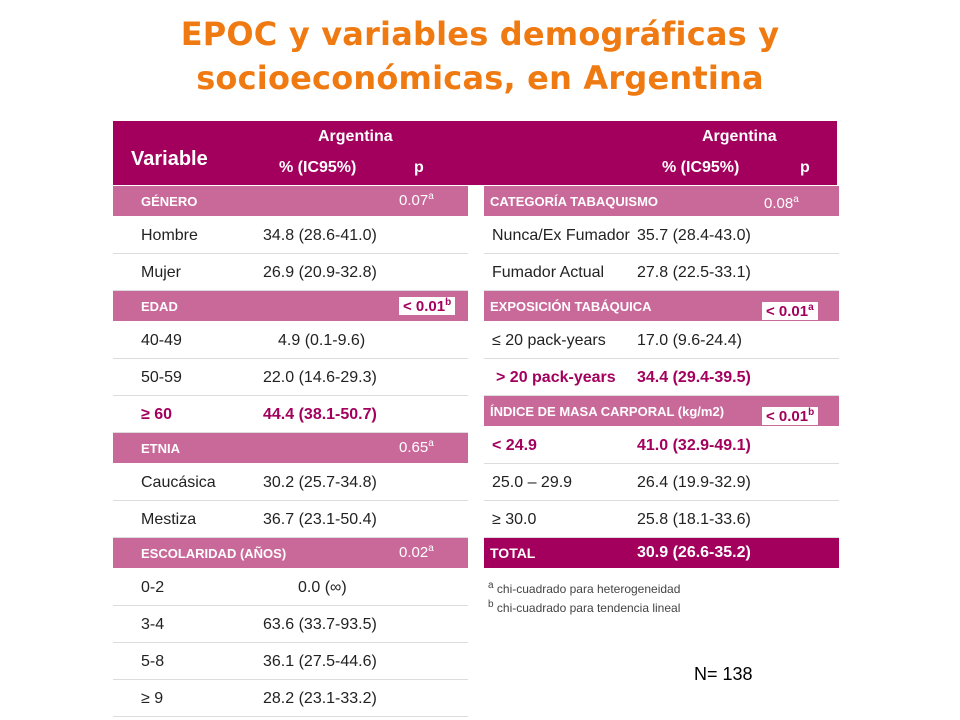 This screenshot has width=960, height=720. I want to click on sample-size: N= 138, so click(723, 674).